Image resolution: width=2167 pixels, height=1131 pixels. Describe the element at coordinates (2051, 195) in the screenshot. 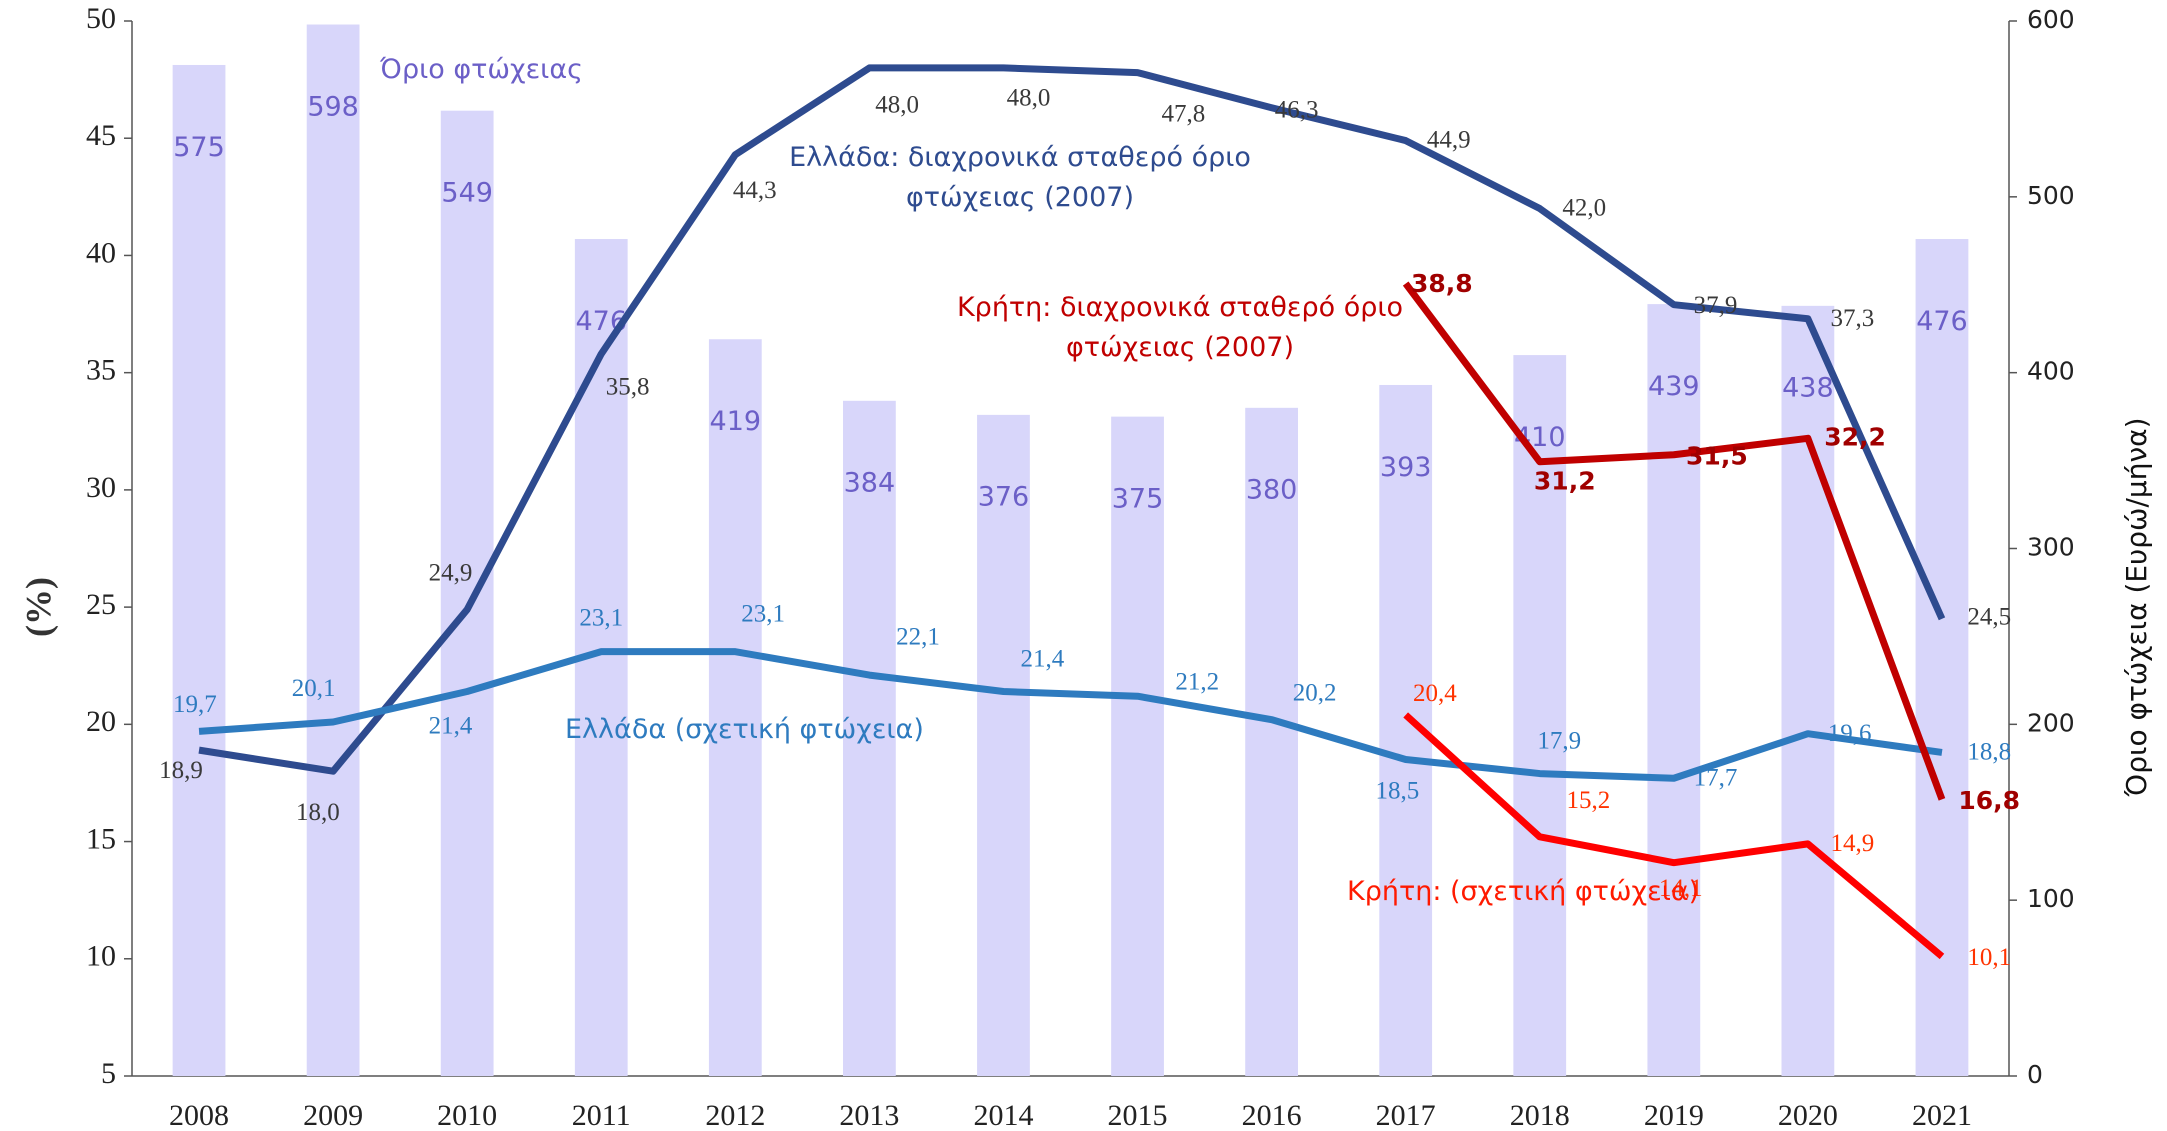

I see `y2-tick-label: 500` at that location.